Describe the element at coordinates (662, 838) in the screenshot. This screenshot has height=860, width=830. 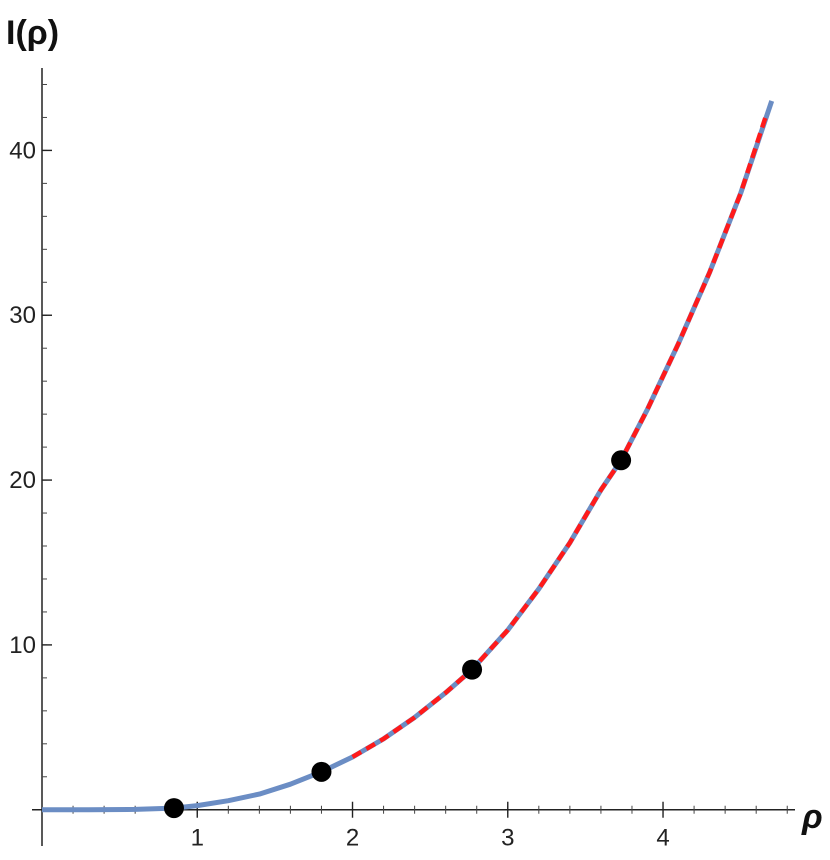
I see `x-tick-label: 4` at that location.